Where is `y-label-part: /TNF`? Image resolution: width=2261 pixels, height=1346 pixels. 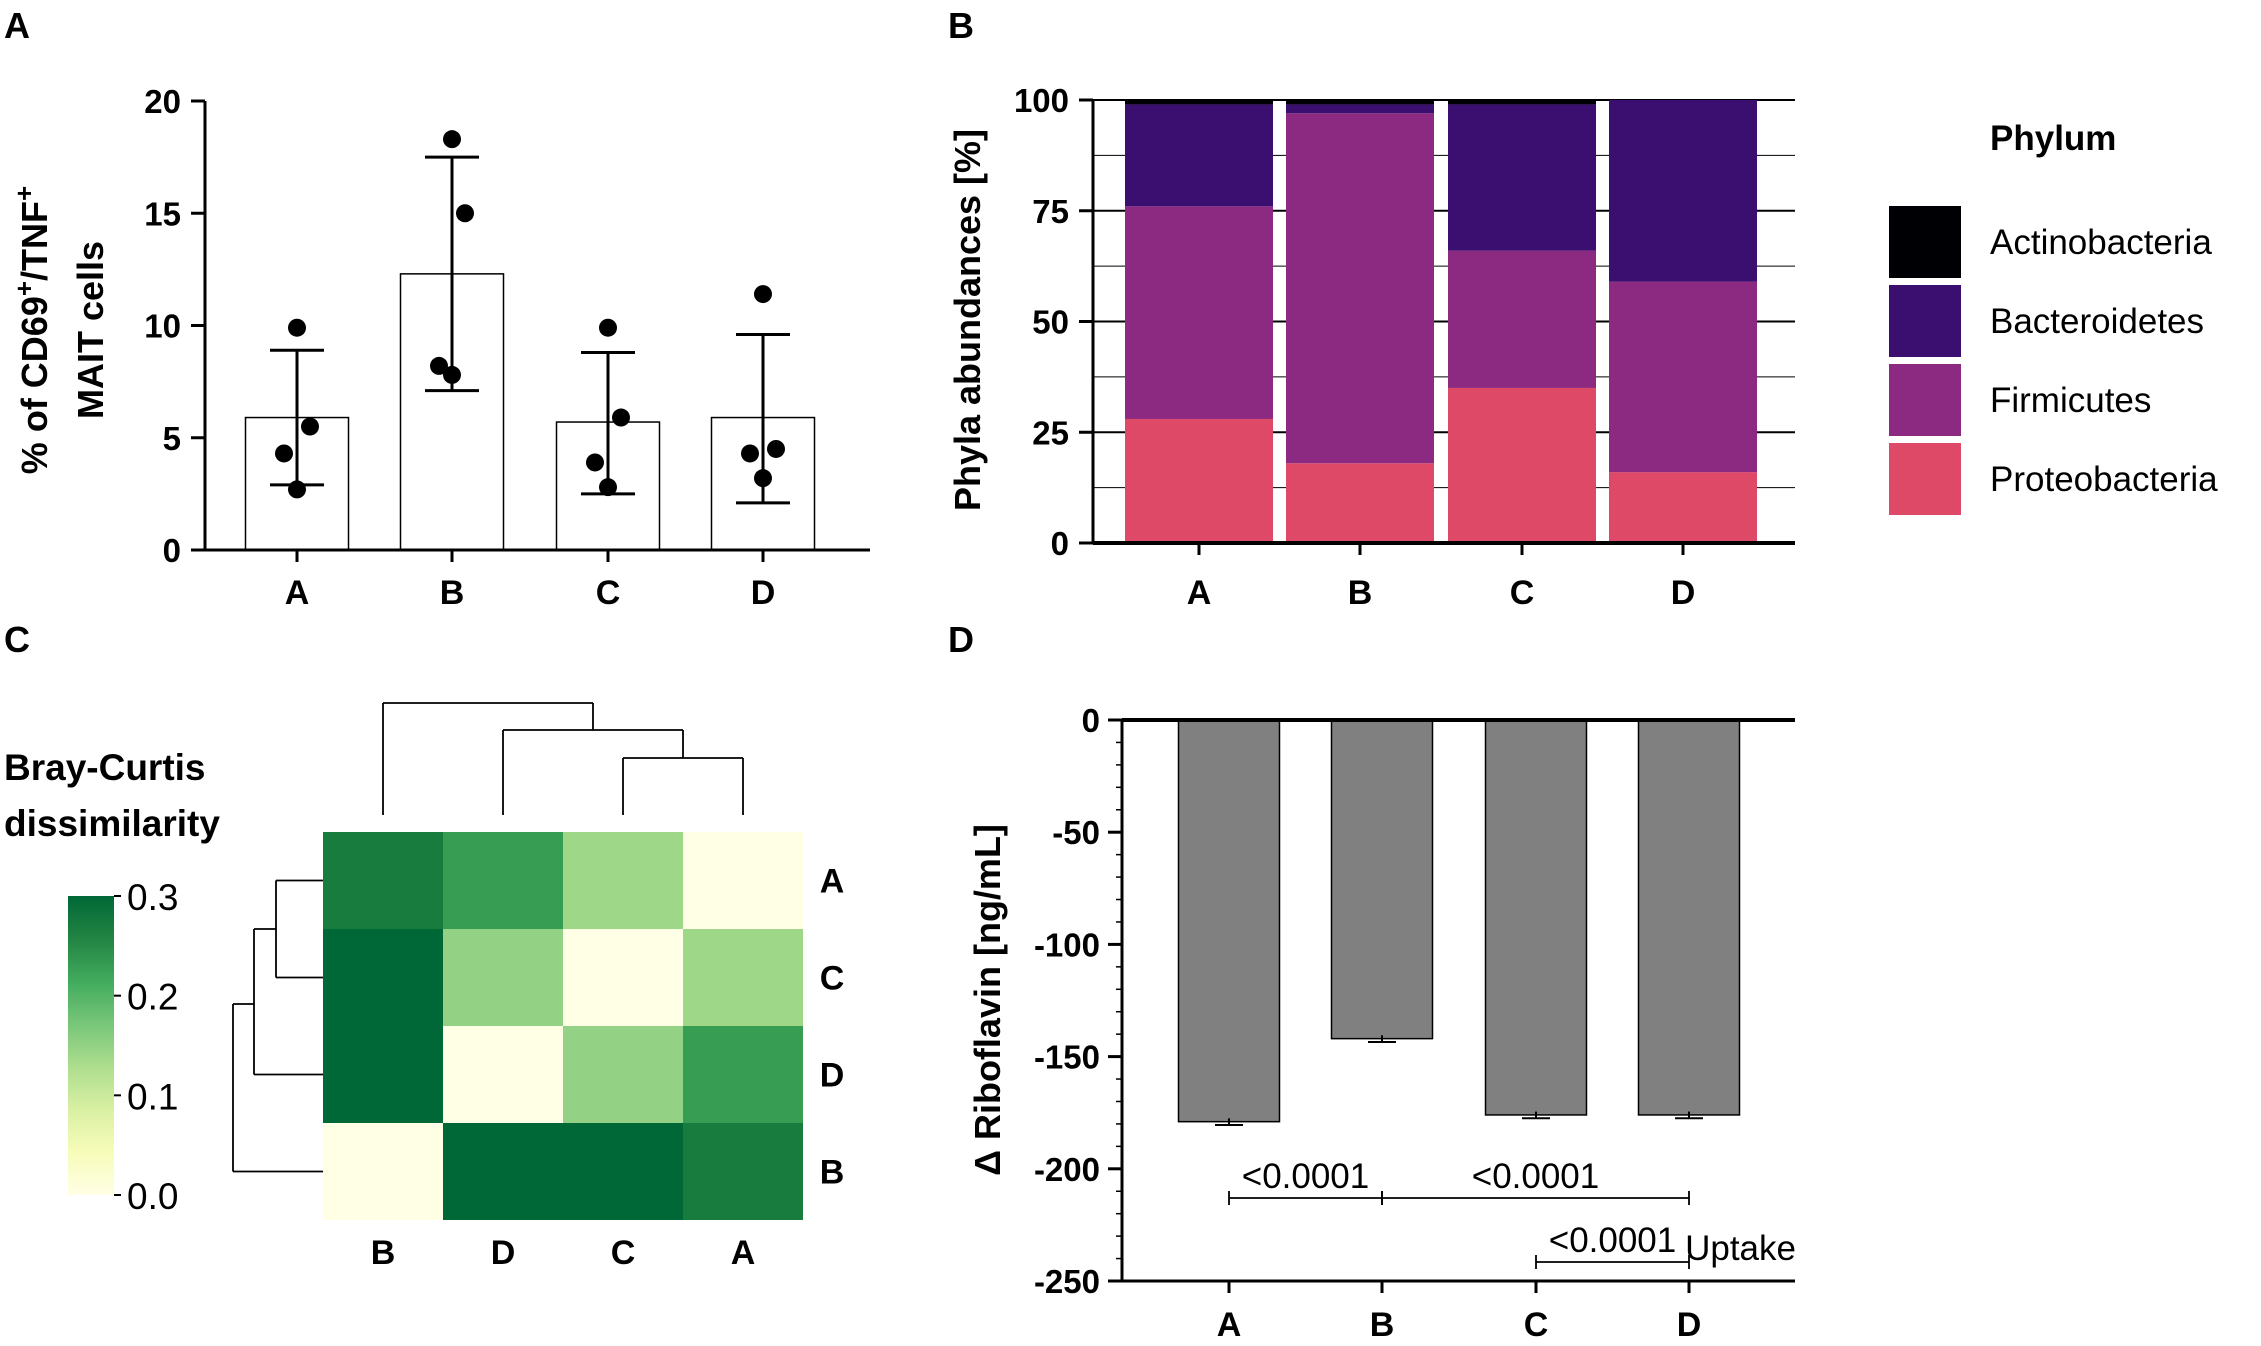 y-label-part: /TNF is located at coordinates (34, 241).